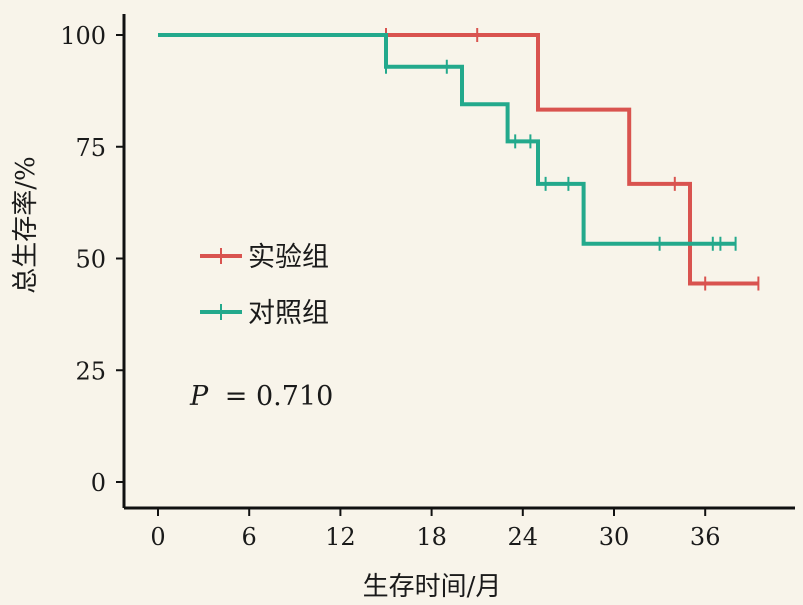  Describe the element at coordinates (83, 36) in the screenshot. I see `y-tick-label-100: 100` at that location.